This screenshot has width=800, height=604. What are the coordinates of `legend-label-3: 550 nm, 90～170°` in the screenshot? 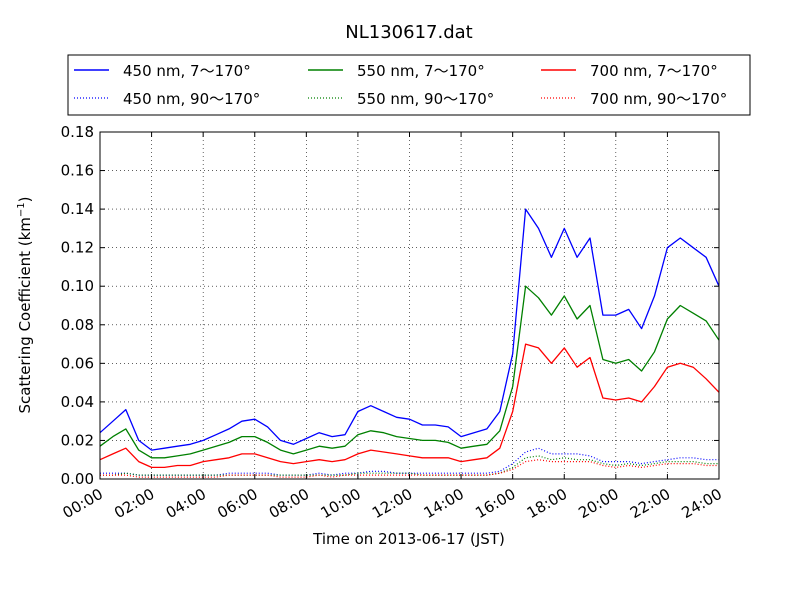 It's located at (425, 99).